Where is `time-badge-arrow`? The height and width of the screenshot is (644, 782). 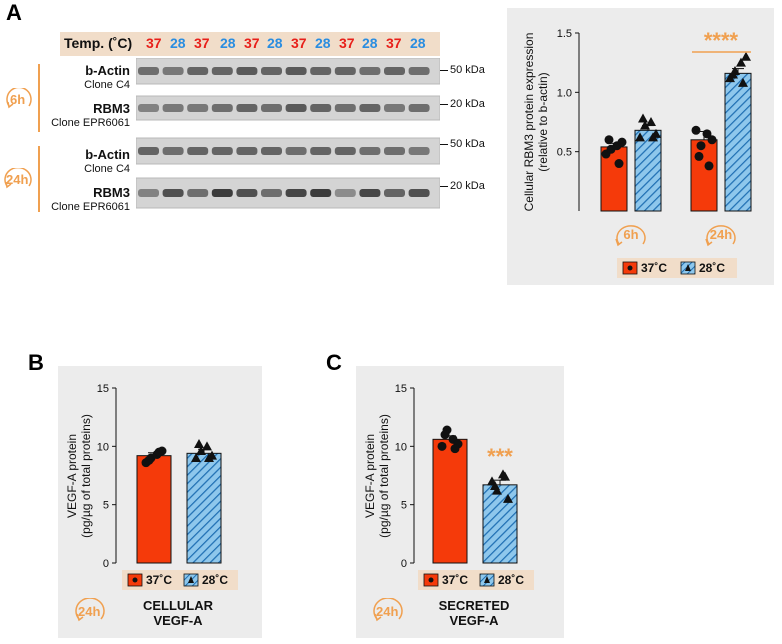
time-badge-arrow is located at coordinates (619, 242).